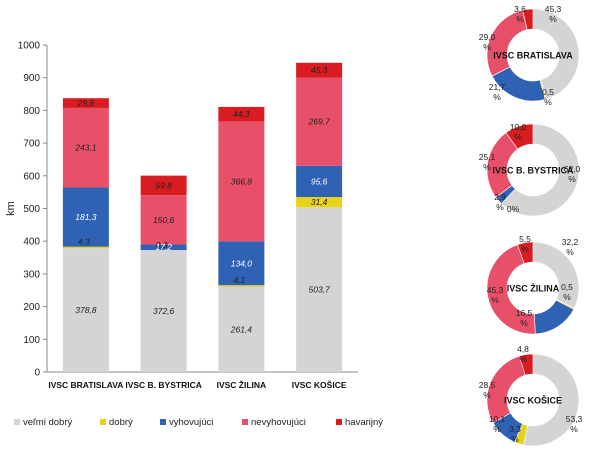  I want to click on x-tick-label-ivsc-bratislava: IVSC BRATISLAVA, so click(85, 385).